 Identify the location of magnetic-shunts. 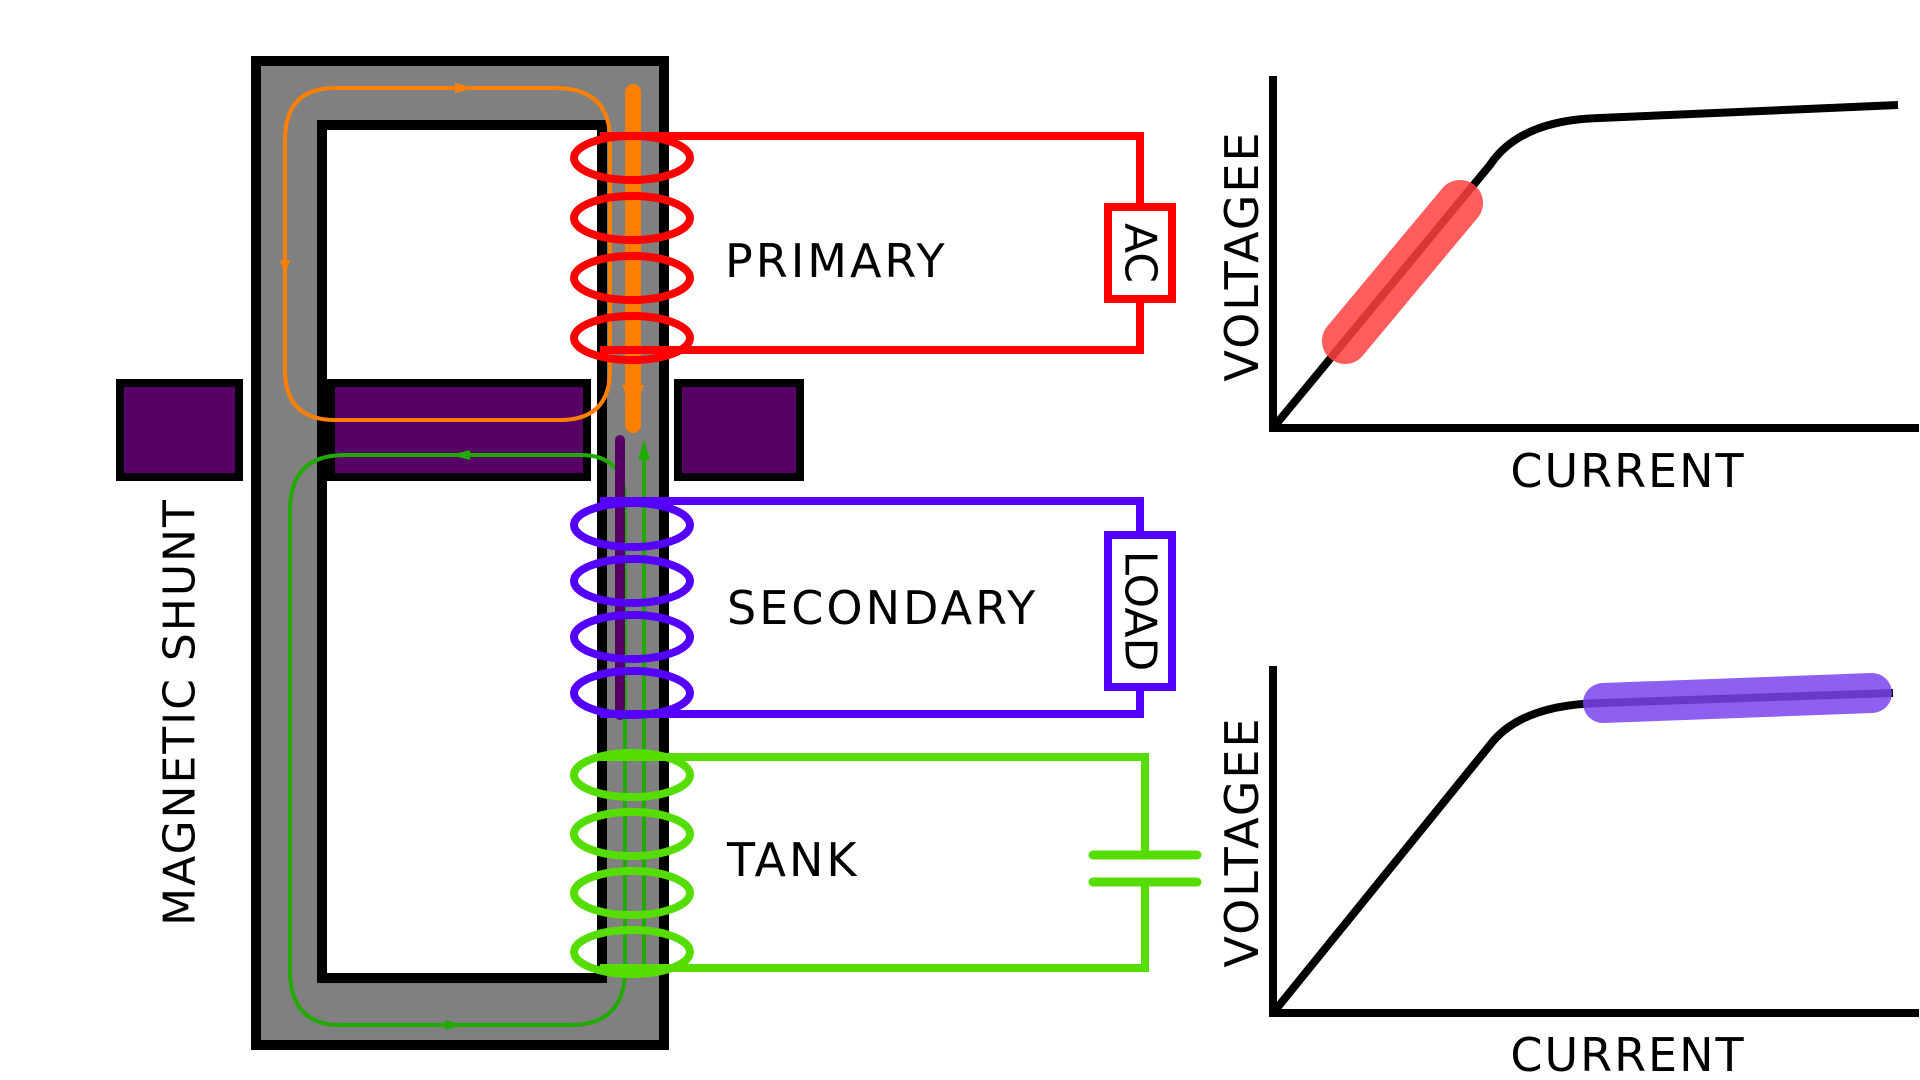
(460, 430).